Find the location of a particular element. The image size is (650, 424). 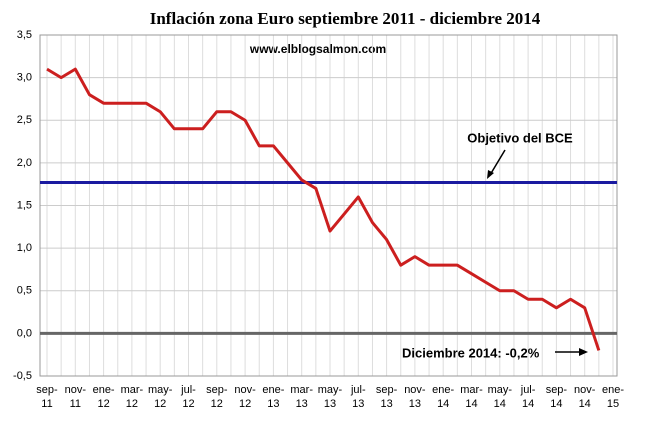

y-tick-label: 2,0 is located at coordinates (24, 163).